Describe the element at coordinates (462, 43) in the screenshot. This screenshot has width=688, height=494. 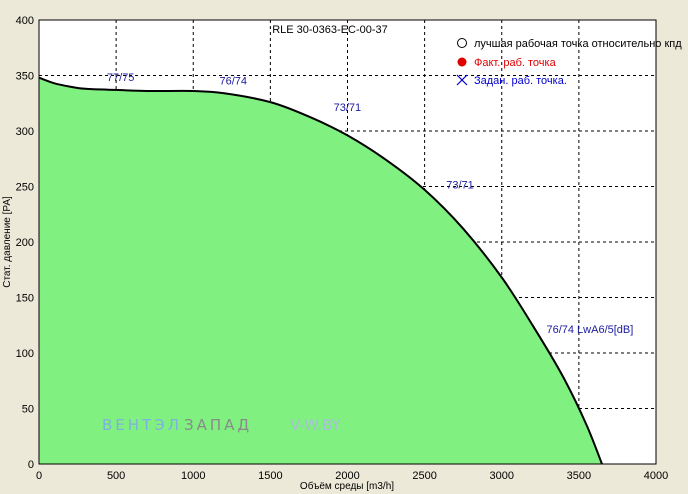
I see `legend-circle-open-icon` at that location.